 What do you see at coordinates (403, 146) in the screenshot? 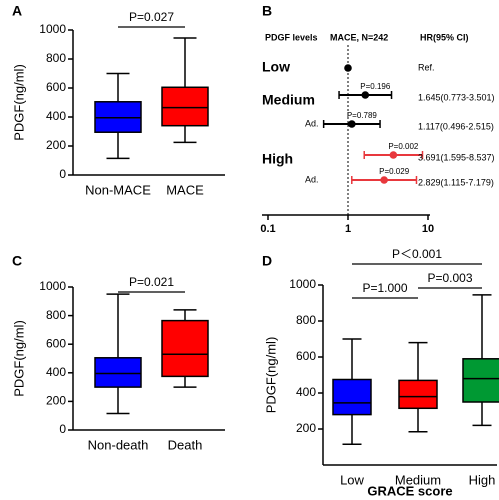
I see `p-value: P=0.002` at bounding box center [403, 146].